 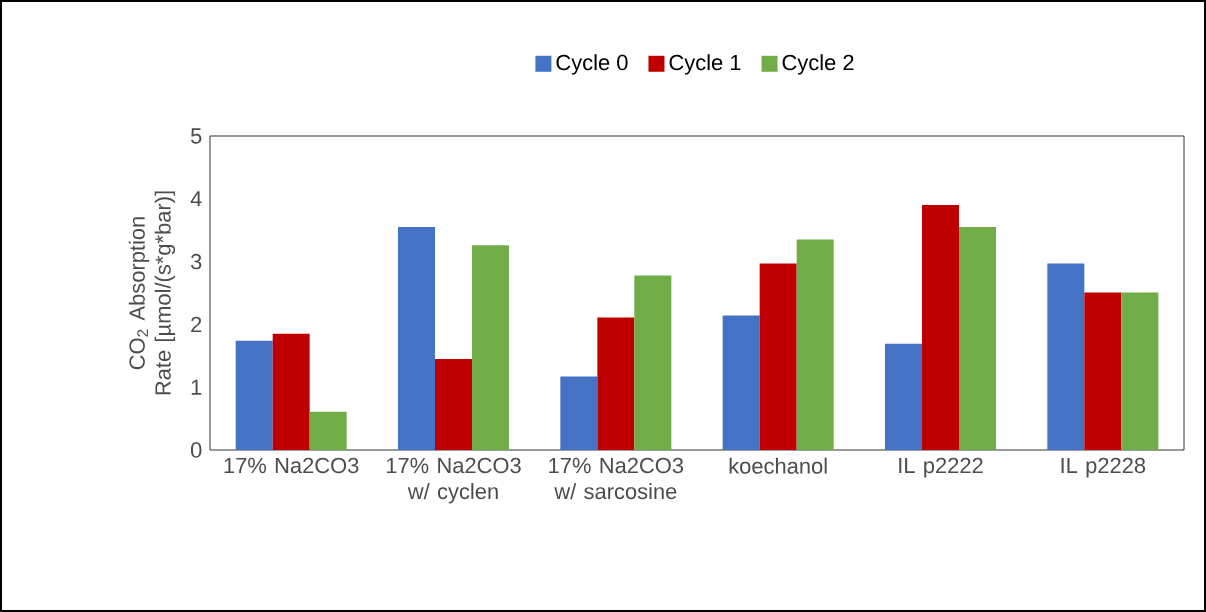 What do you see at coordinates (592, 64) in the screenshot?
I see `legend-label: Cycle 0` at bounding box center [592, 64].